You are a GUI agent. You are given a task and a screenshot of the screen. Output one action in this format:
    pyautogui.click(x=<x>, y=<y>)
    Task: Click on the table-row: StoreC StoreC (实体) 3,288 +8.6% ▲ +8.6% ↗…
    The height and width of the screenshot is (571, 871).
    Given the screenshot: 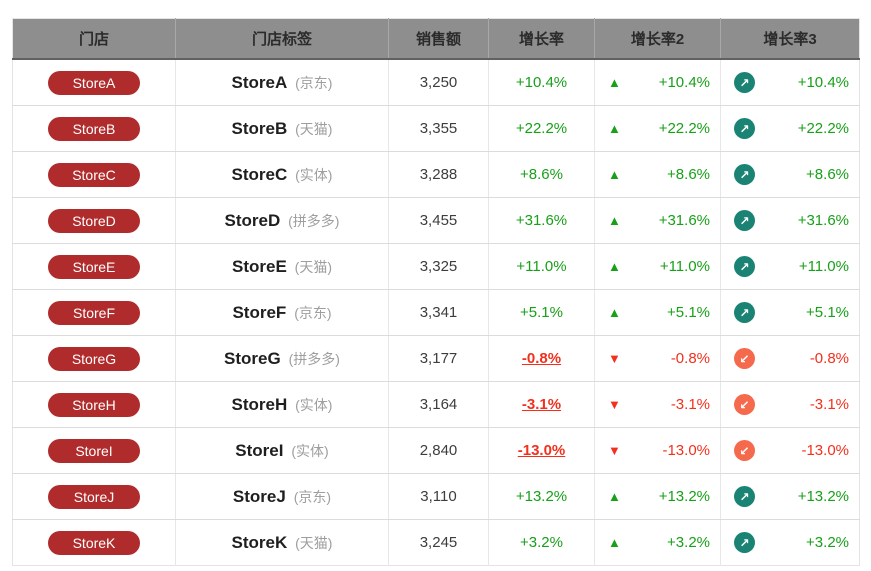 What is the action you would take?
    pyautogui.click(x=436, y=174)
    